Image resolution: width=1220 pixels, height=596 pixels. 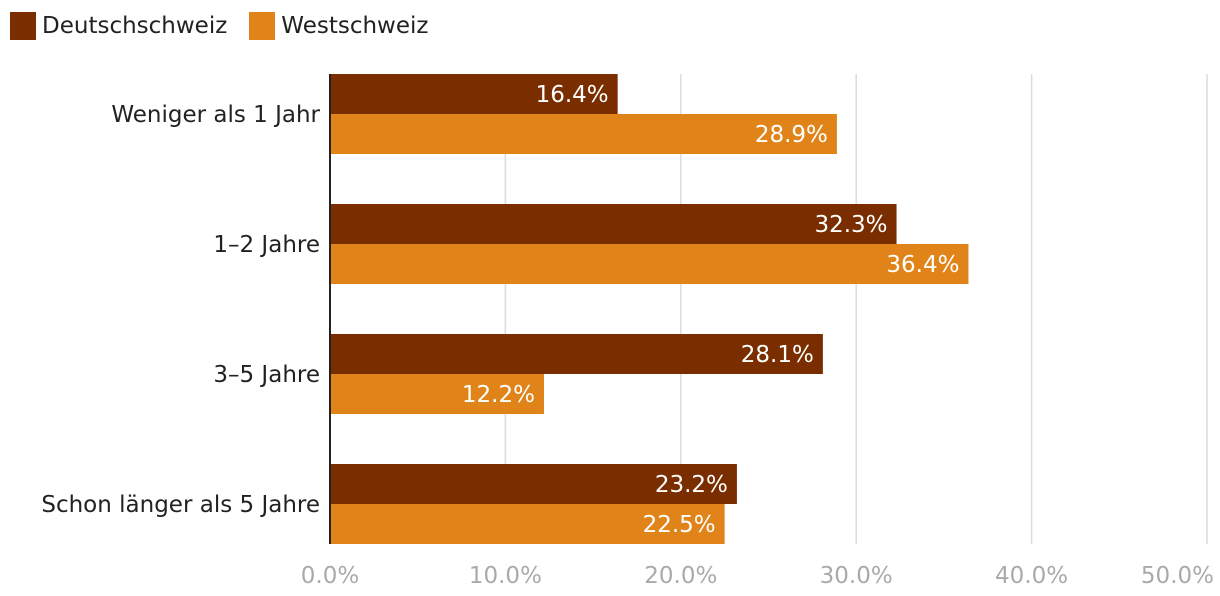 I want to click on category-label: 3–5 Jahre, so click(x=266, y=375).